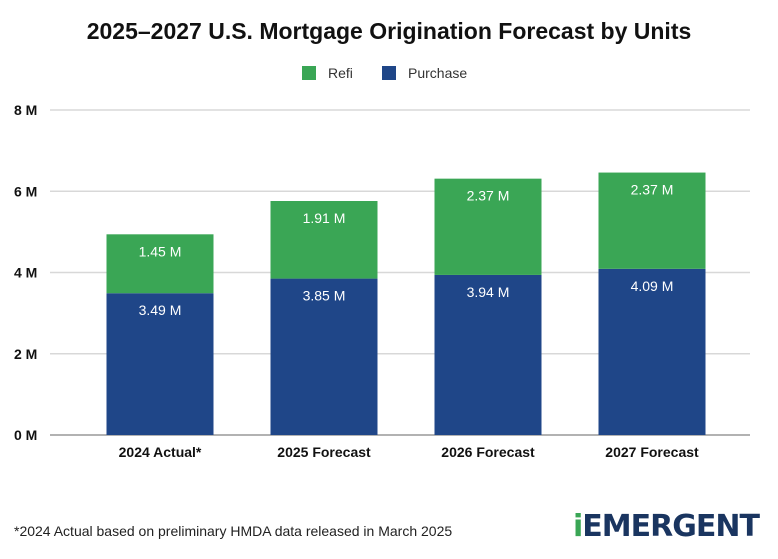  What do you see at coordinates (666, 526) in the screenshot?
I see `iemergent-logo: iEMERGENT` at bounding box center [666, 526].